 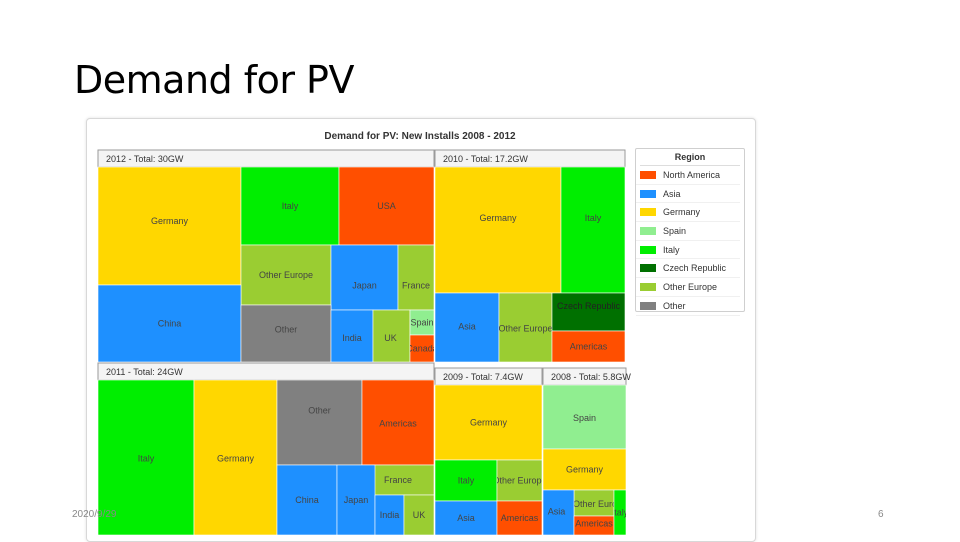 I want to click on slide-date: 2020/9/29, so click(x=94, y=514).